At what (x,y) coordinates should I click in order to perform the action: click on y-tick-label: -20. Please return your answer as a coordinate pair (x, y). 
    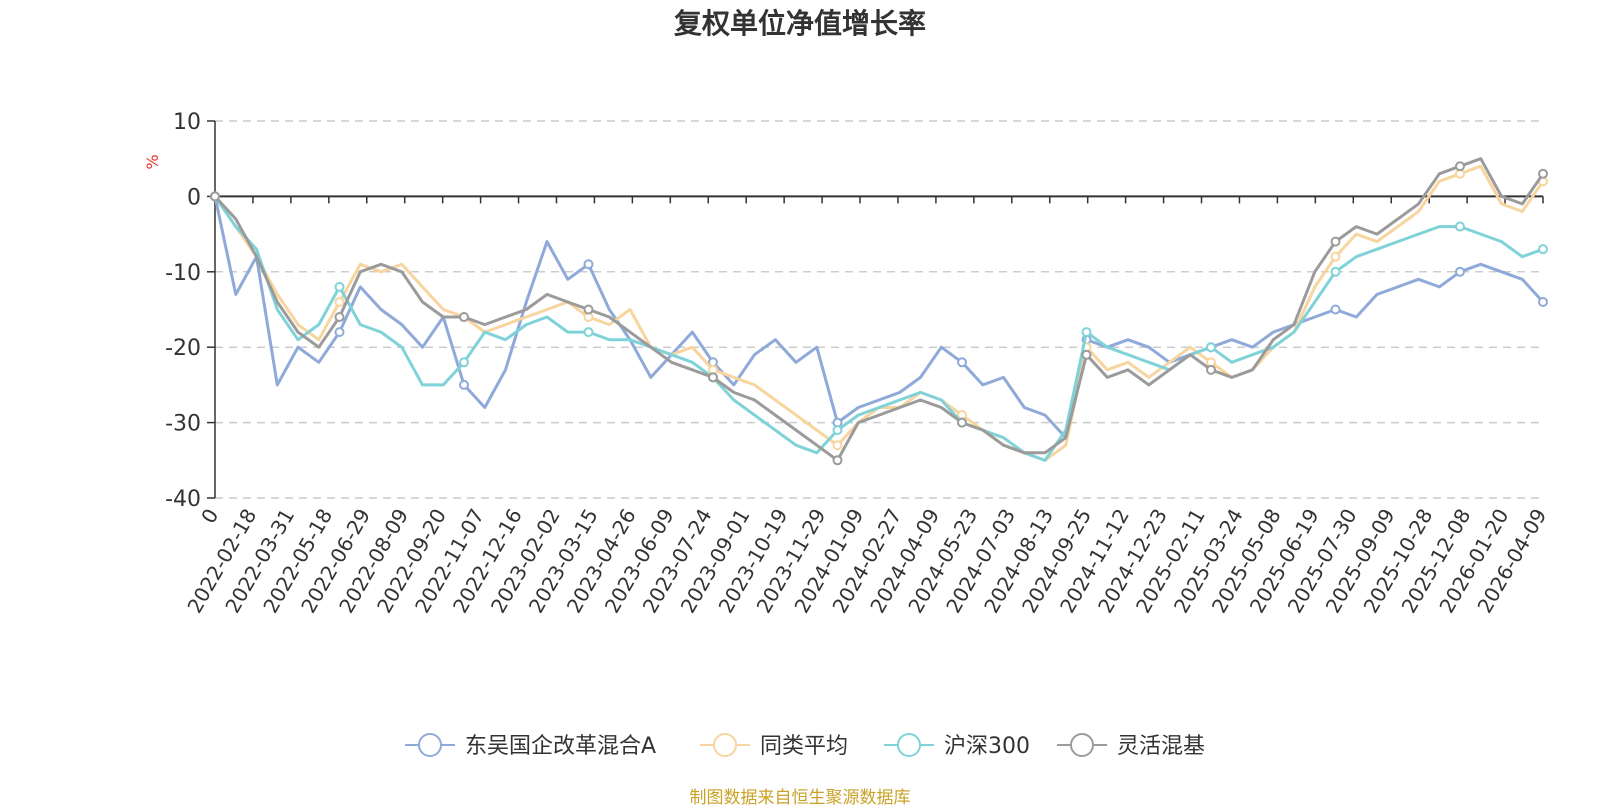
    Looking at the image, I should click on (183, 348).